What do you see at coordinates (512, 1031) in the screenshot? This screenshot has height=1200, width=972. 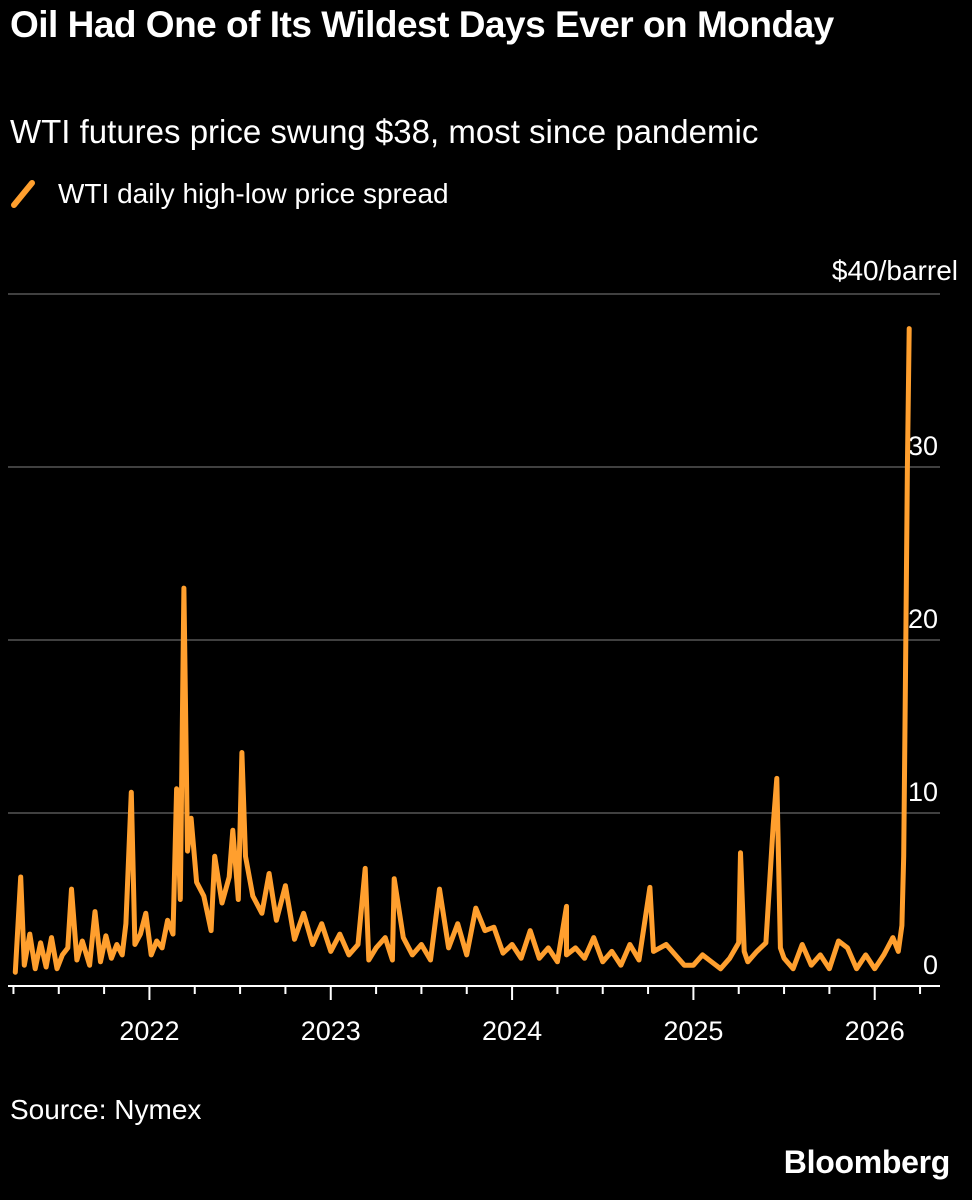 I see `x-tick-label-2024: 2024` at bounding box center [512, 1031].